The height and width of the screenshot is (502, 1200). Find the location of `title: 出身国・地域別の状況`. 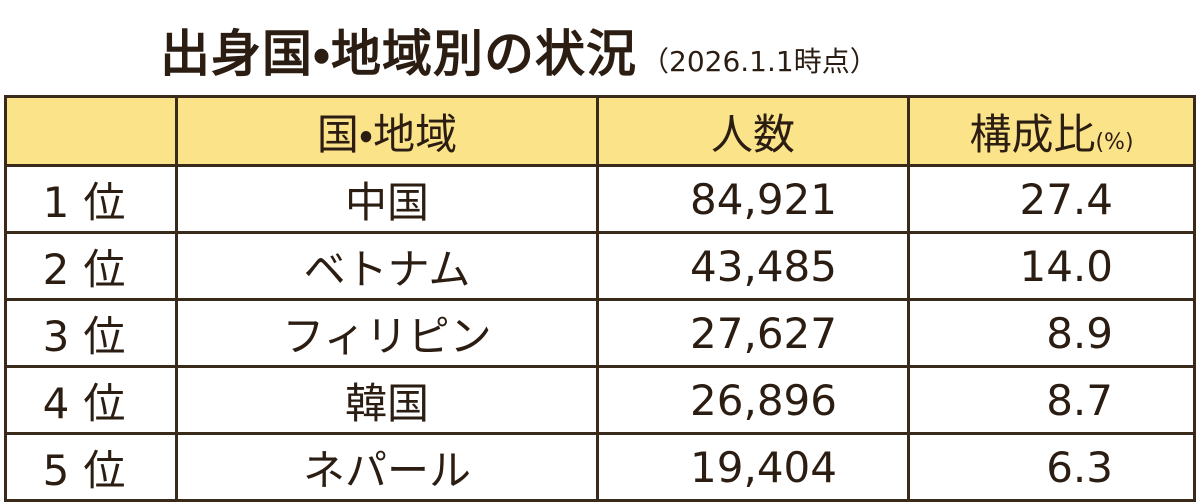

title: 出身国・地域別の状況 is located at coordinates (398, 54).